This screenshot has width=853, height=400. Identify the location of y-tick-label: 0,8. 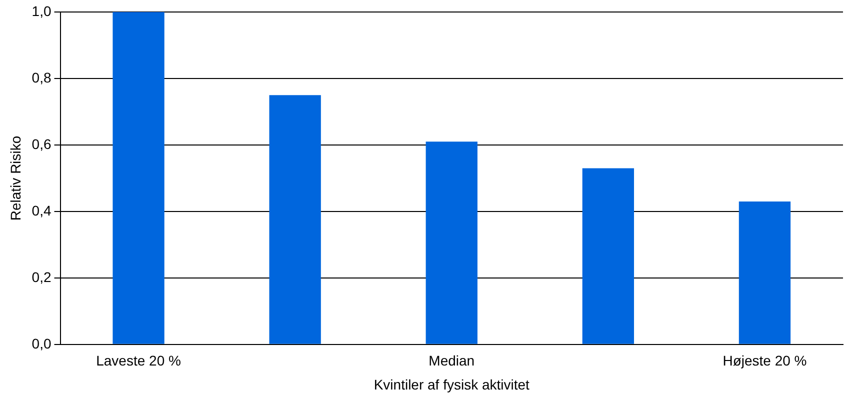
(42, 77).